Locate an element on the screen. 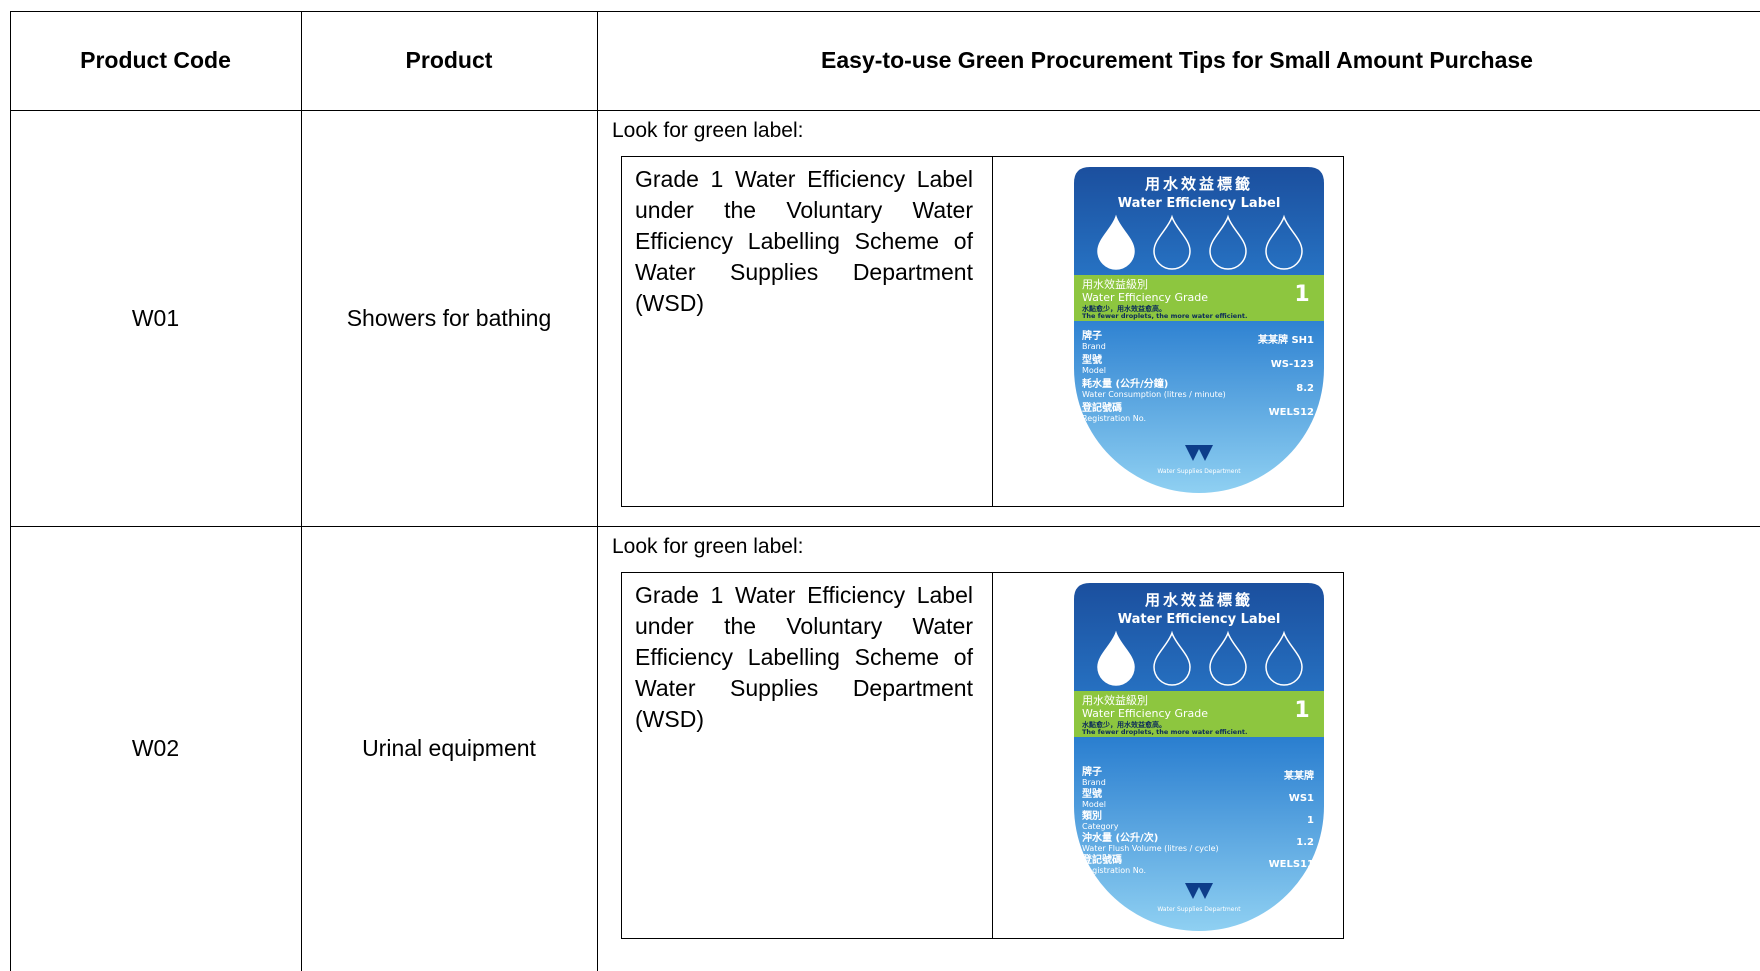 This screenshot has height=971, width=1760. field-en: Category is located at coordinates (1100, 826).